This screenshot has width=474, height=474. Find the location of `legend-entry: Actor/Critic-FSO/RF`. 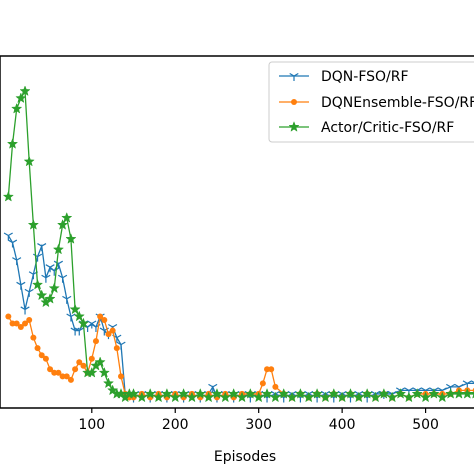

legend-entry: Actor/Critic-FSO/RF is located at coordinates (366, 128).